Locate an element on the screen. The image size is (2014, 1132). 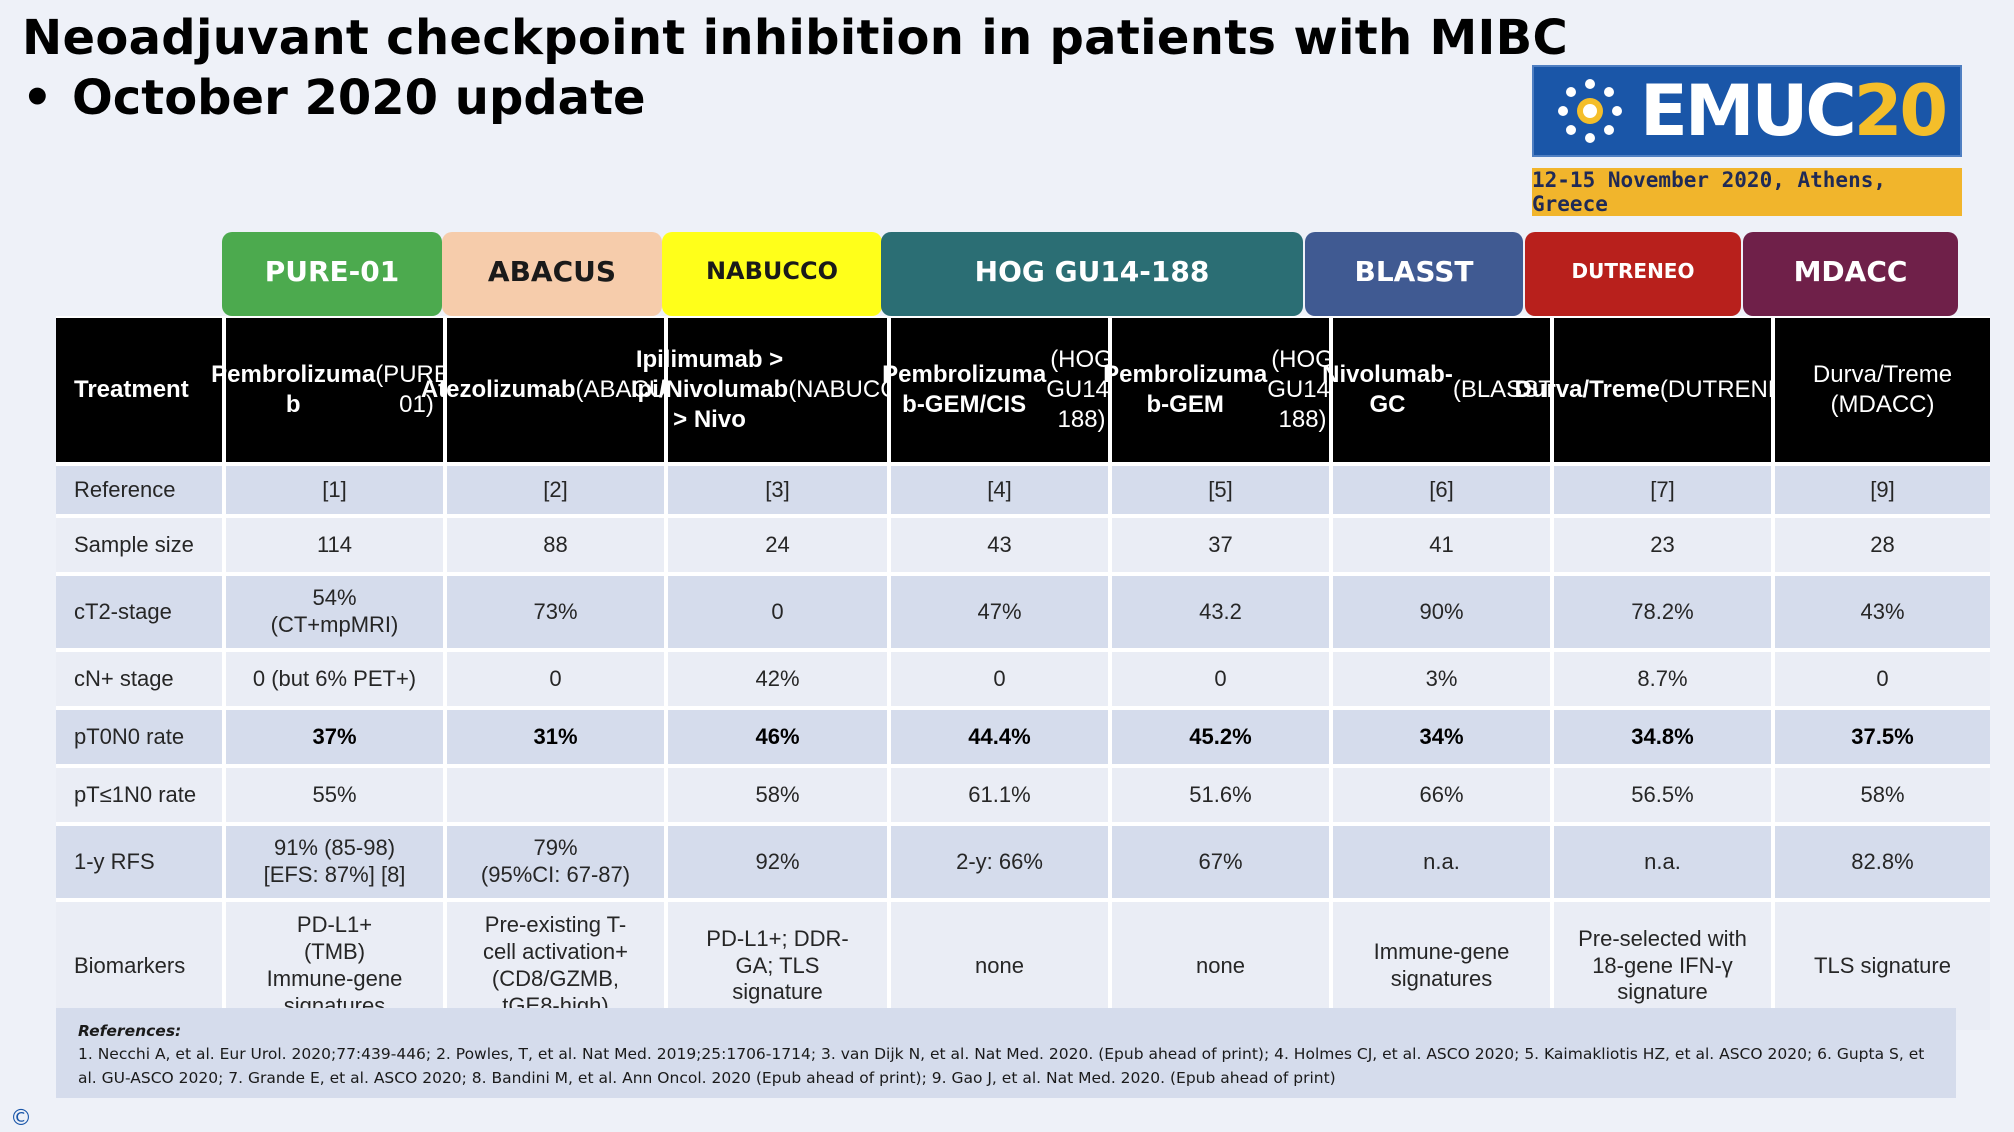
table-cell: [2] is located at coordinates (555, 490).